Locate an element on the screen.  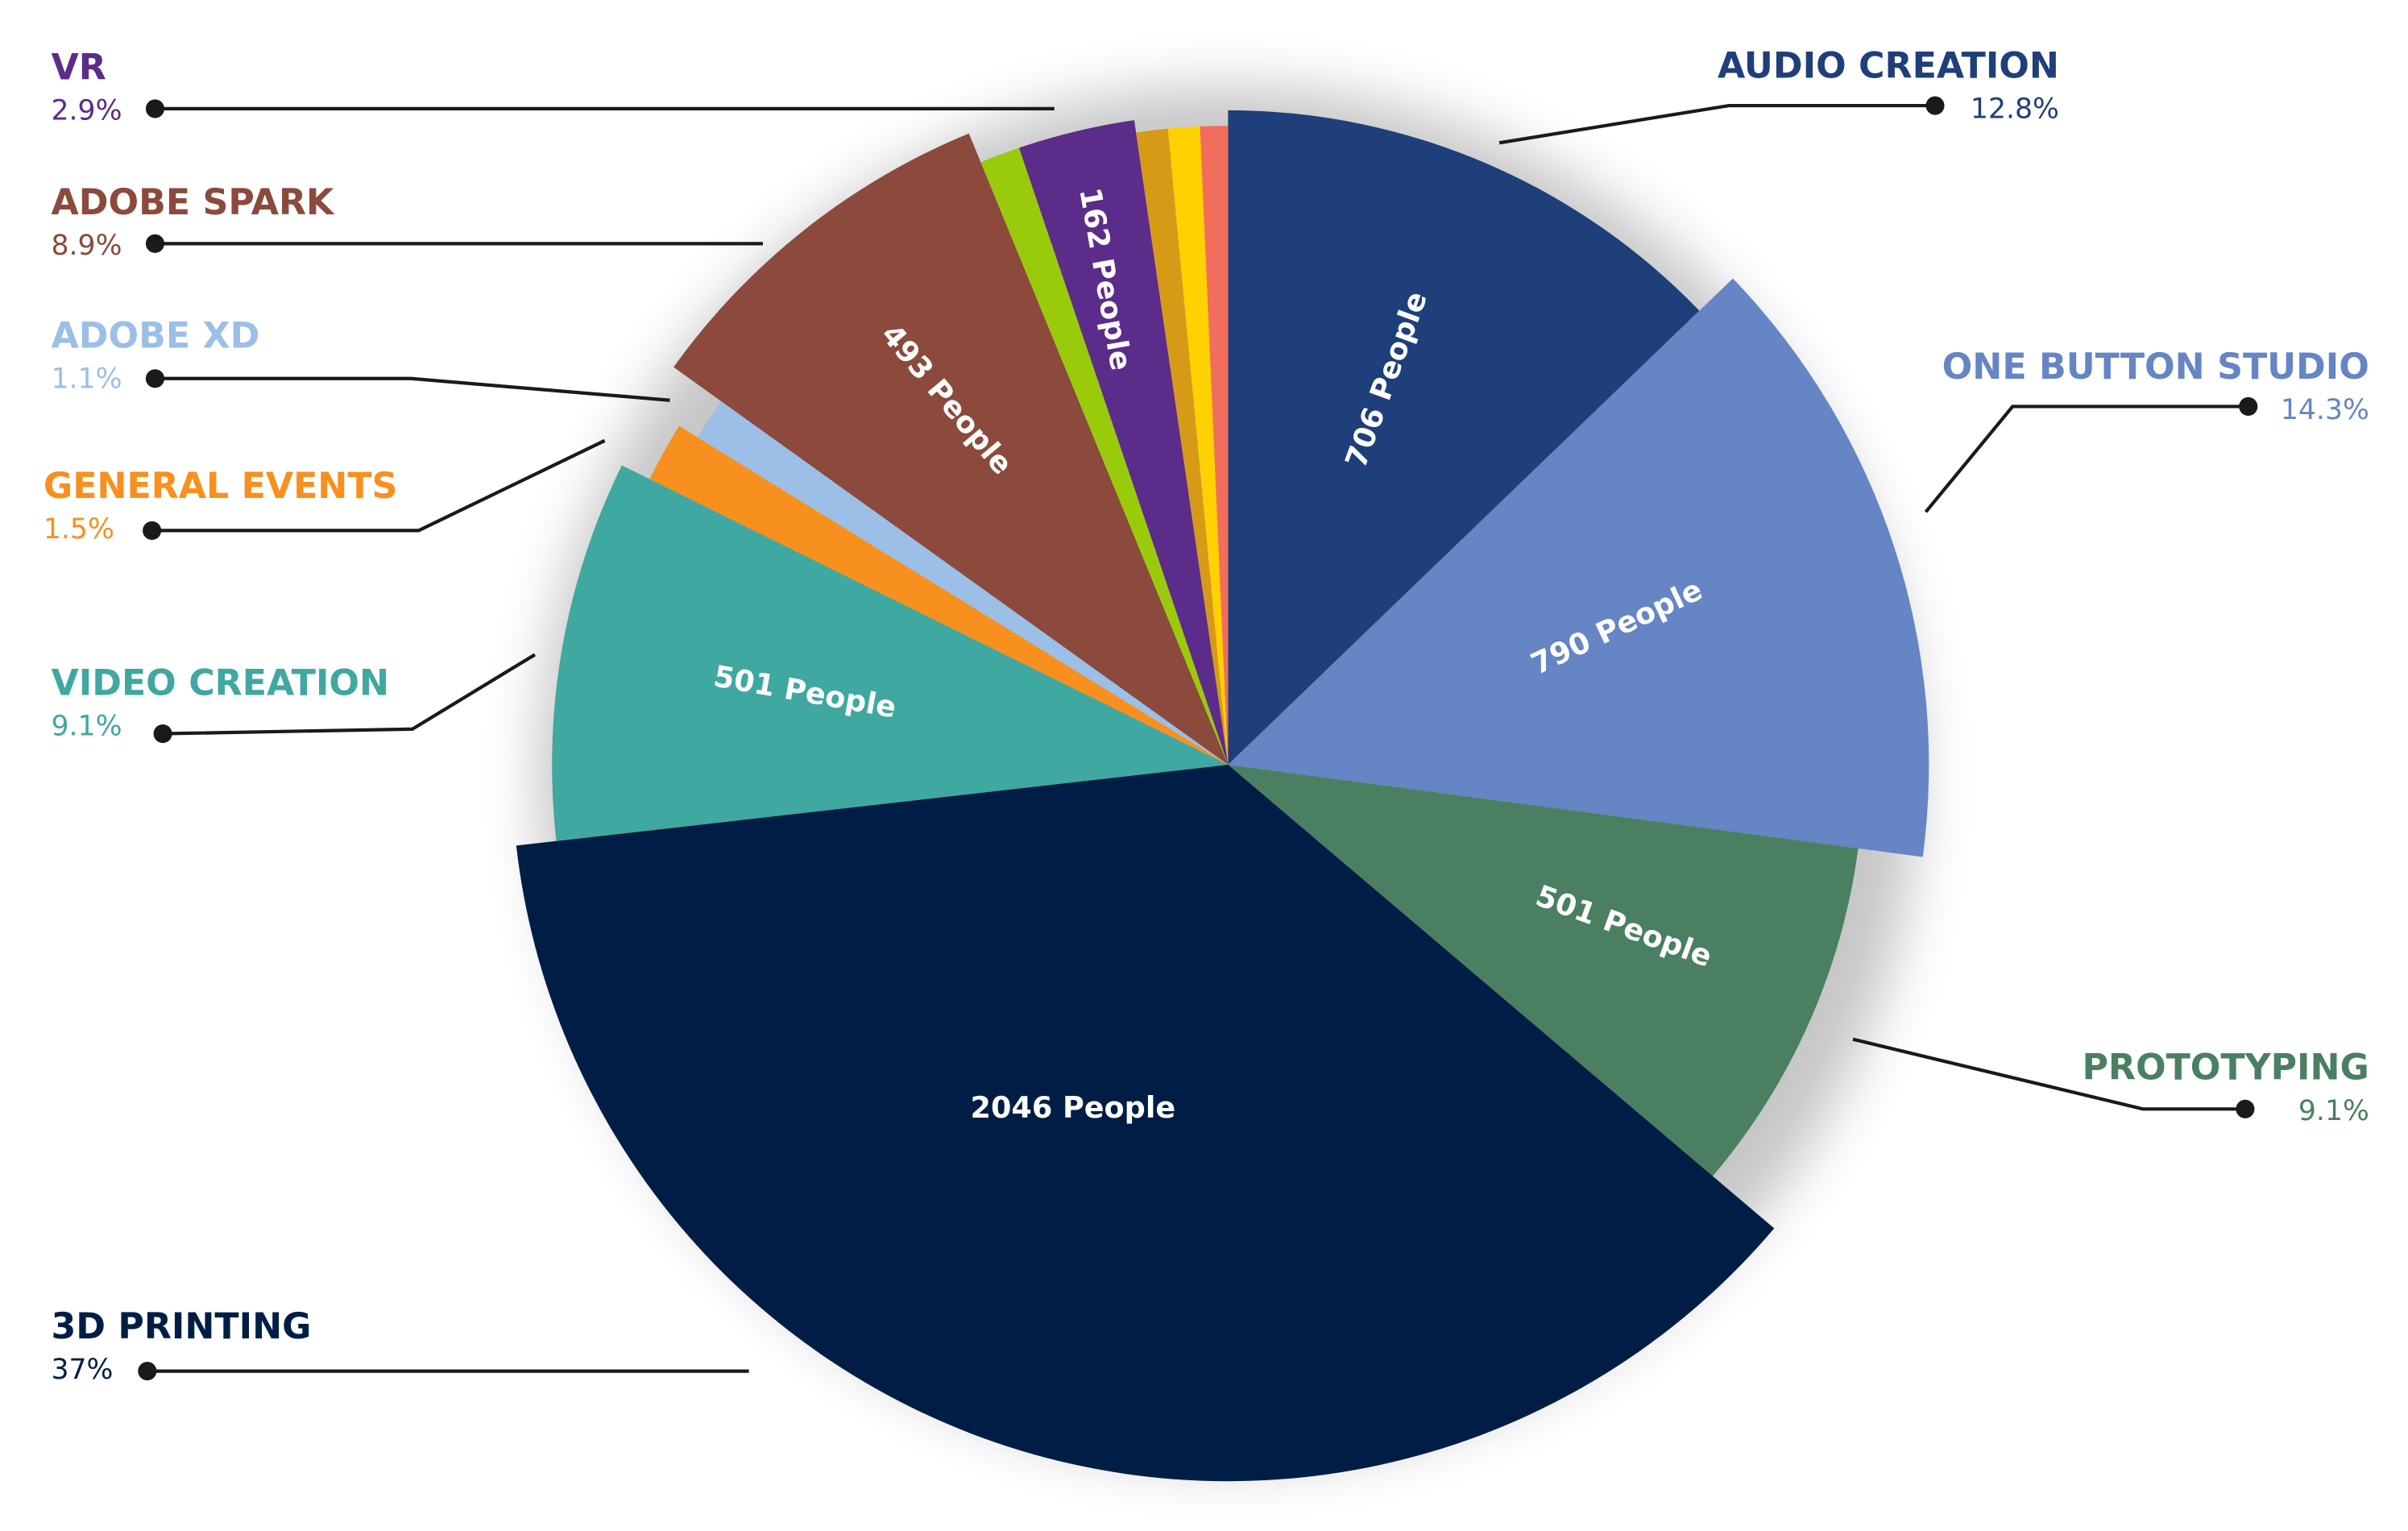
category-label: ADOBE XD is located at coordinates (156, 335).